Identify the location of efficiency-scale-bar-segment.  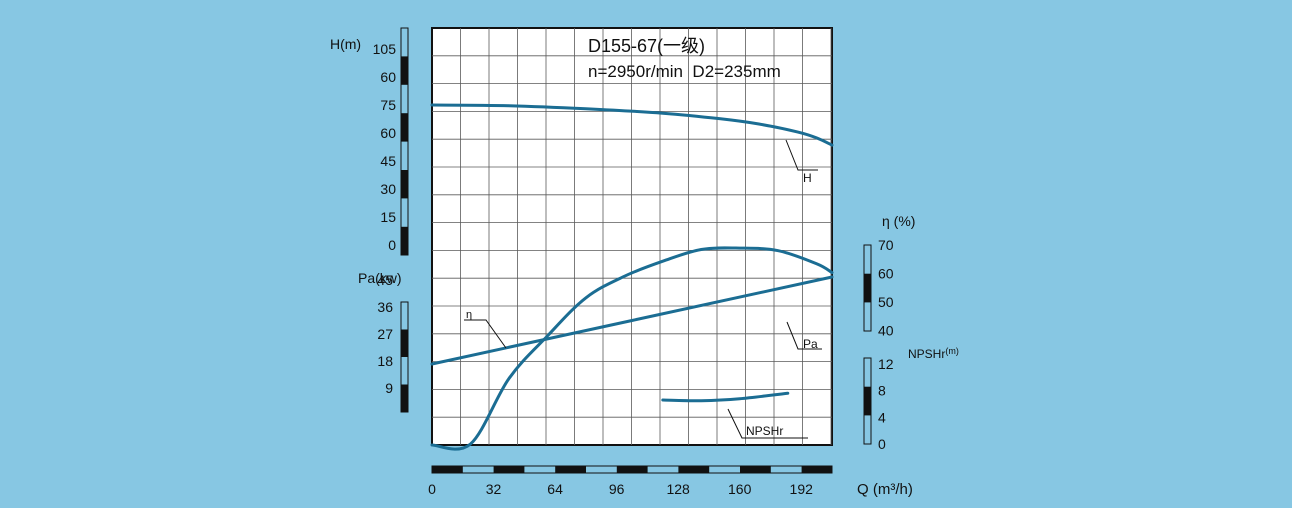
(867, 288).